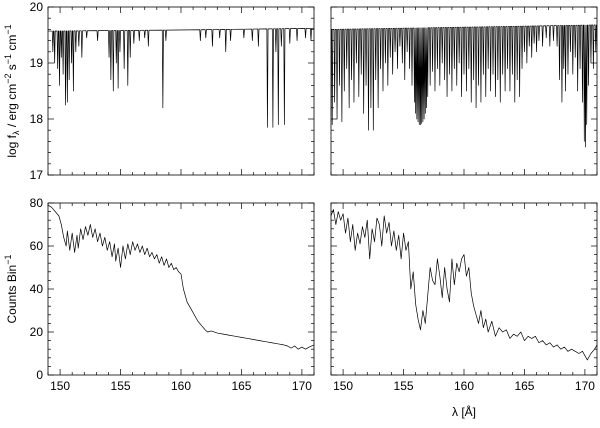 The height and width of the screenshot is (428, 600). Describe the element at coordinates (37, 246) in the screenshot. I see `y-tick-label: 60` at that location.